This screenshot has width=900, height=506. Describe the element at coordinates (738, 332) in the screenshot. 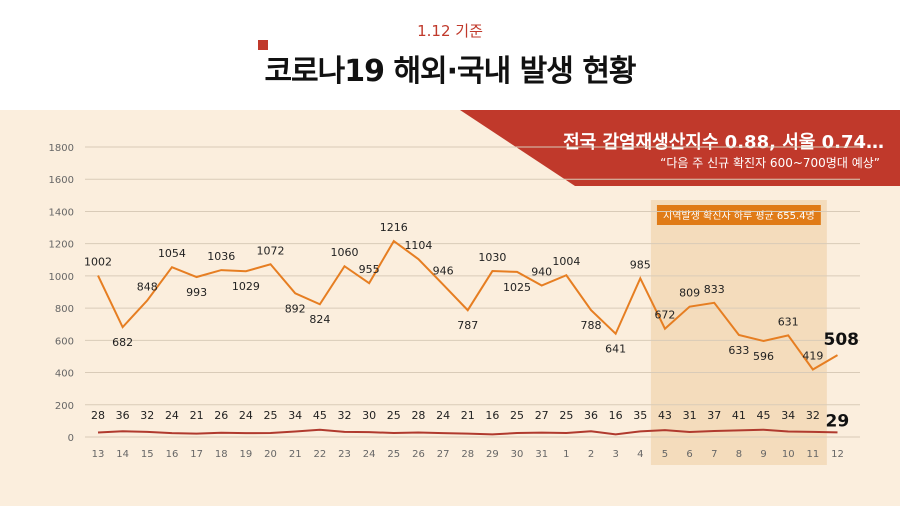

I see `highlight-band` at that location.